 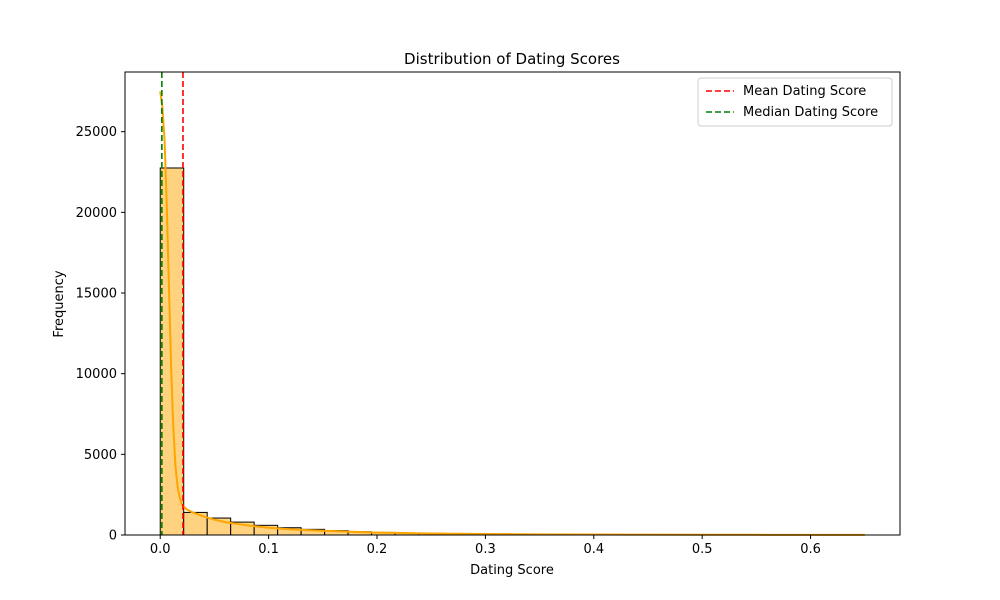 What do you see at coordinates (100, 455) in the screenshot?
I see `y-tick-label: 5000` at bounding box center [100, 455].